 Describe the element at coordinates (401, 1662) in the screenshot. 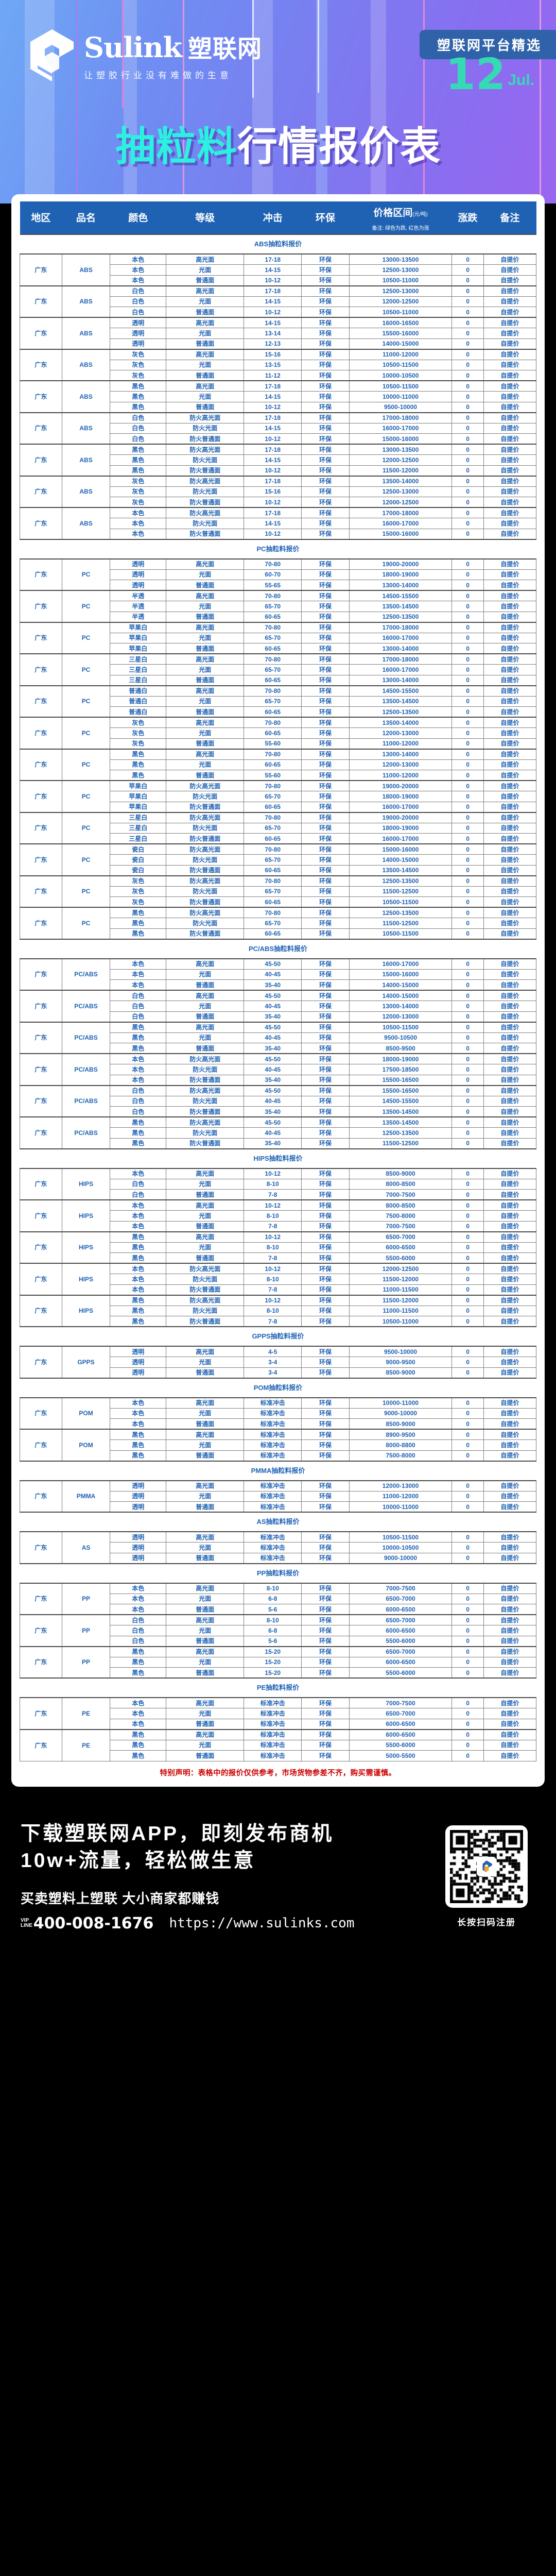

I see `cell-price: 6000-6500` at that location.